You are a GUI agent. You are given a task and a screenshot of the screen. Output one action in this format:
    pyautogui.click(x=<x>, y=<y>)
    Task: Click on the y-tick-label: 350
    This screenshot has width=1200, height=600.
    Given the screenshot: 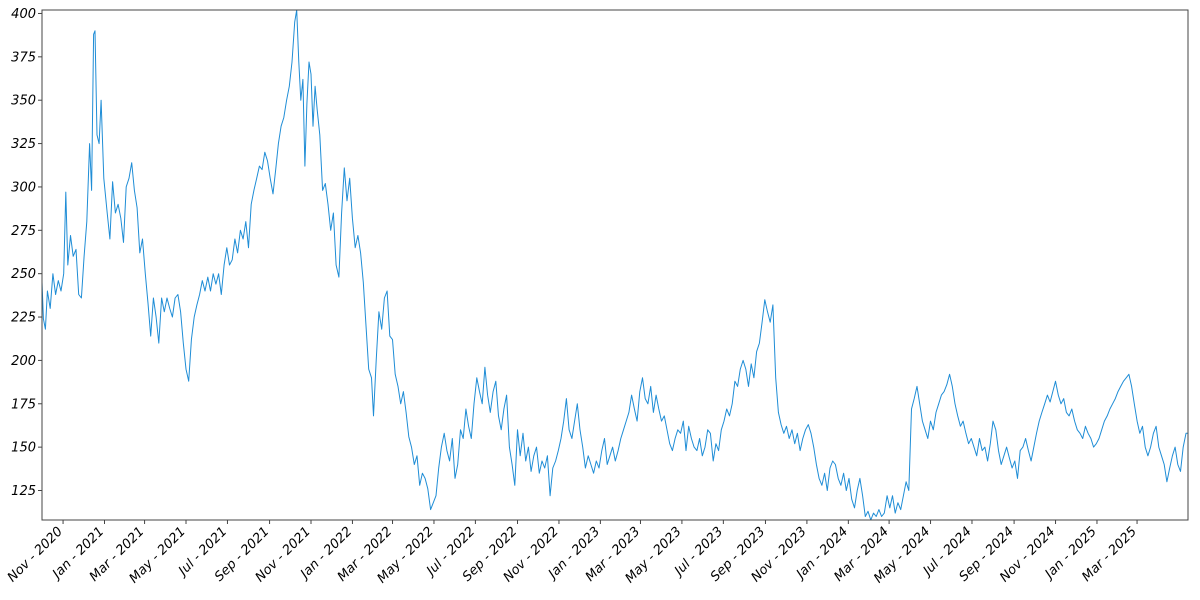 What is the action you would take?
    pyautogui.click(x=23, y=101)
    